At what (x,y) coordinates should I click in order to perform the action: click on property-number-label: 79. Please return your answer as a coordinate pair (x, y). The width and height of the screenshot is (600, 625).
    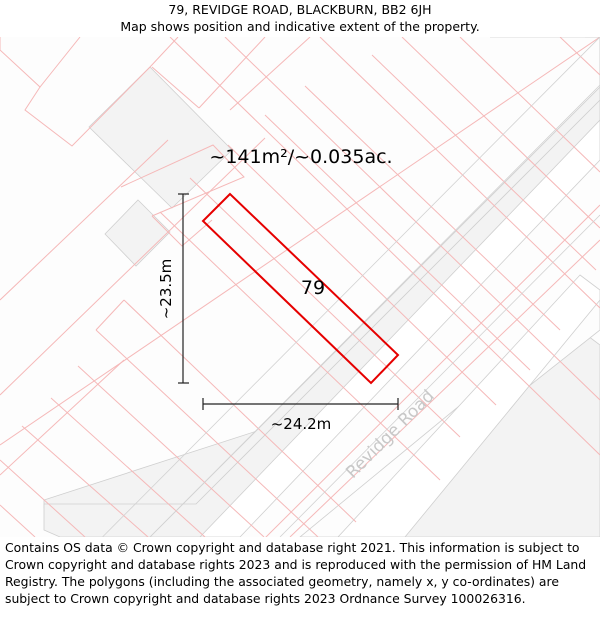
    Looking at the image, I should click on (313, 288).